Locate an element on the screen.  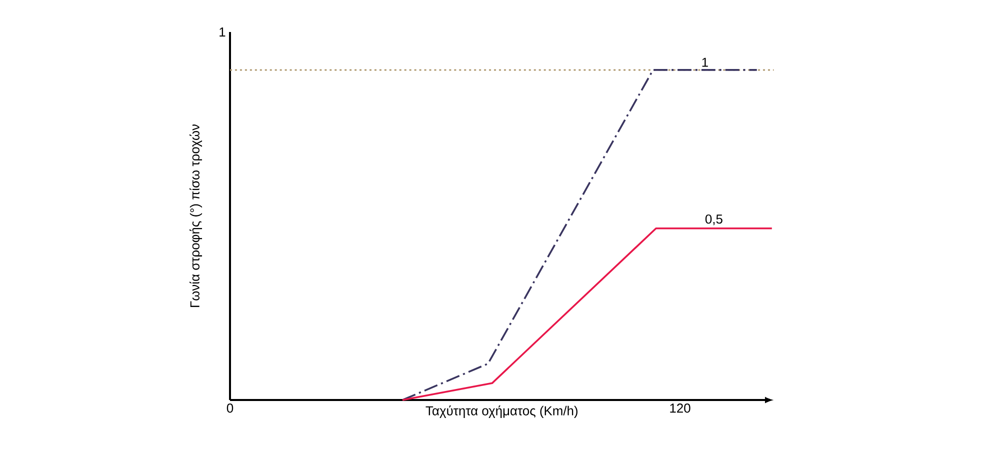
x-tick-label: 120 is located at coordinates (680, 408).